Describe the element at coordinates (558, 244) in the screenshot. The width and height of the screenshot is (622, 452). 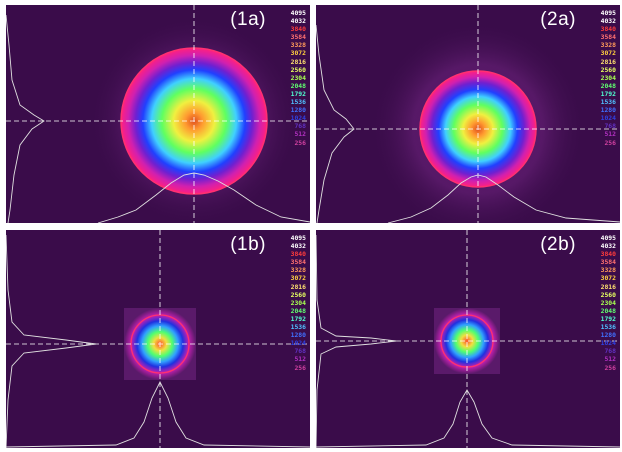
I see `panel-label: (2b)` at that location.